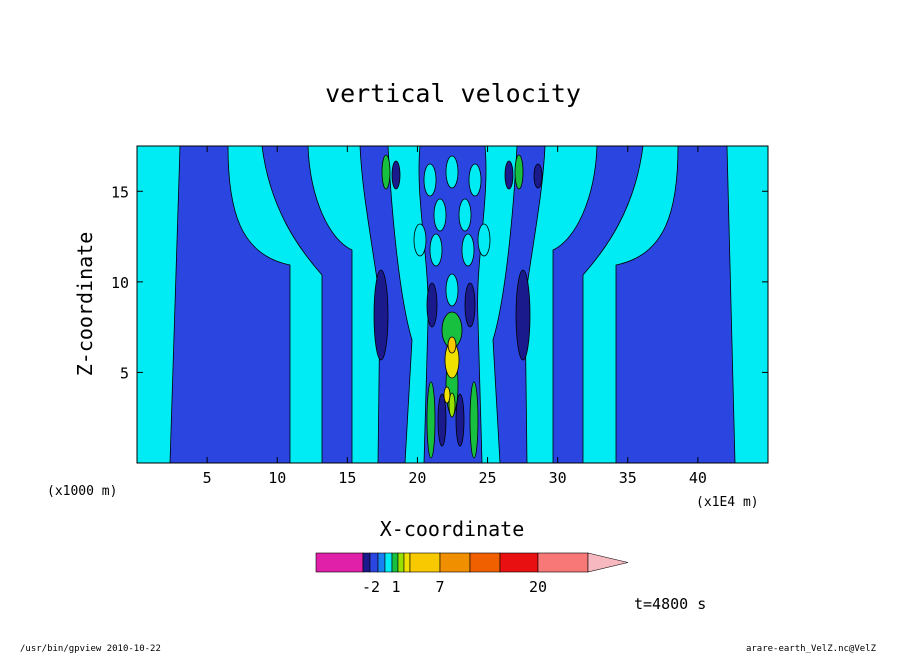 The height and width of the screenshot is (658, 904). What do you see at coordinates (811, 649) in the screenshot?
I see `footer-right: arare-earth_VelZ.nc@VelZ` at bounding box center [811, 649].